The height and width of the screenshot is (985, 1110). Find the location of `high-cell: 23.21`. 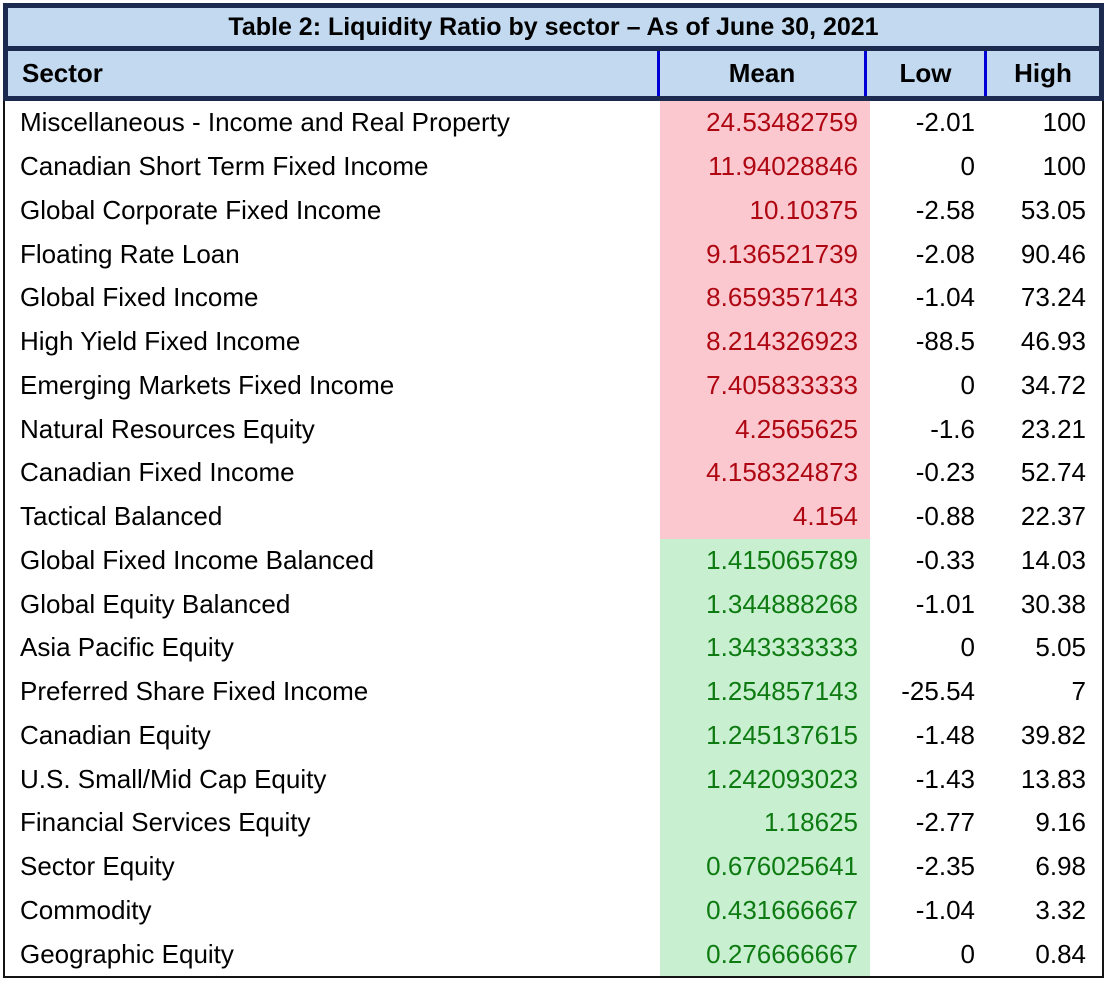

high-cell: 23.21 is located at coordinates (1053, 428).